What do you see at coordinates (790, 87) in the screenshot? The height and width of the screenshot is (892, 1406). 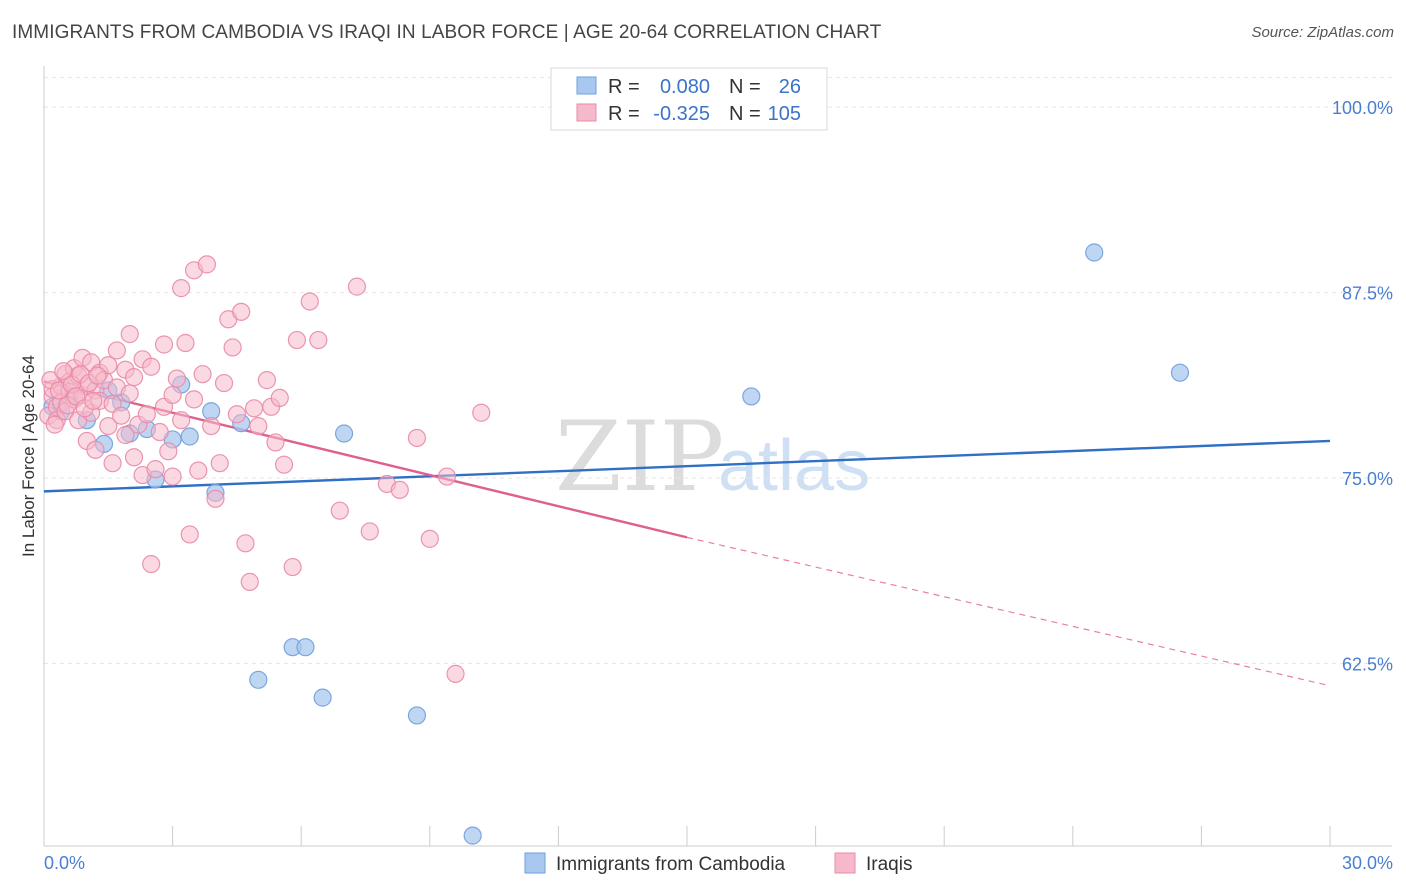 I see `legend-n-value: 26` at bounding box center [790, 87].